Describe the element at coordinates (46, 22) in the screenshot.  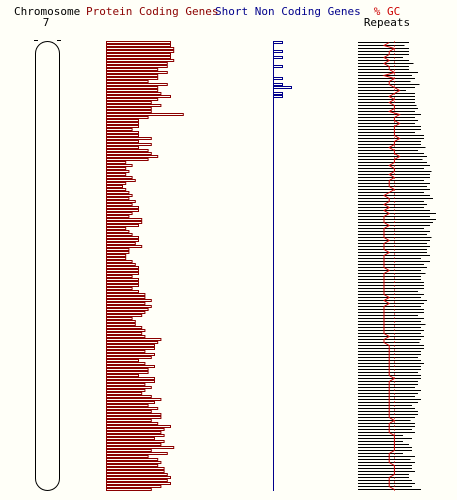
I see `chromosome-number: 7` at that location.